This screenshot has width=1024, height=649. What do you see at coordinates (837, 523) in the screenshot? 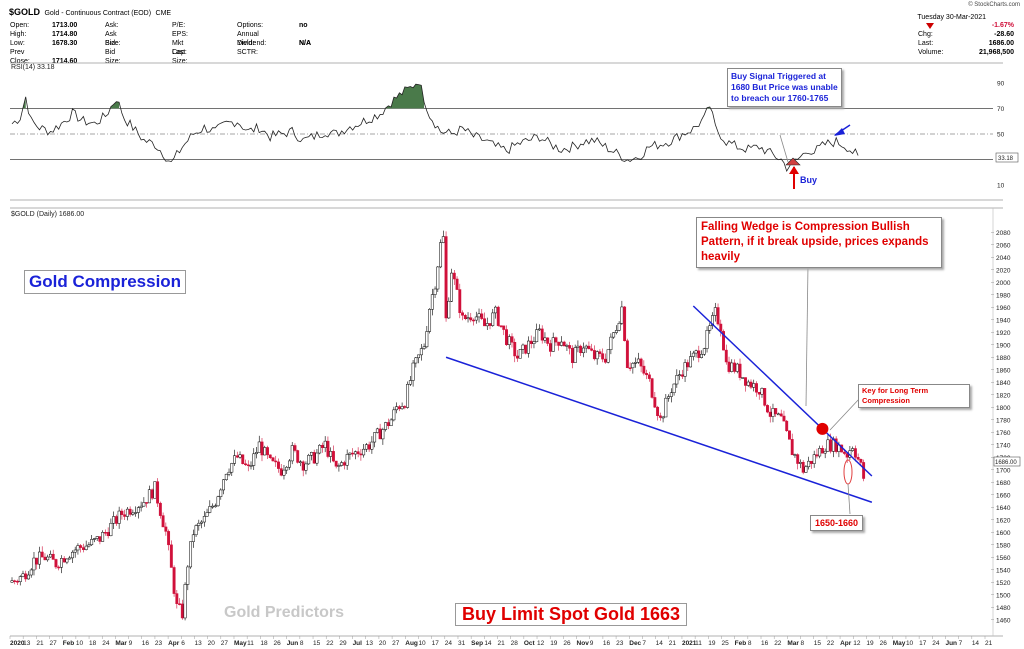
I see `range-callout: 1650-1660` at bounding box center [837, 523].